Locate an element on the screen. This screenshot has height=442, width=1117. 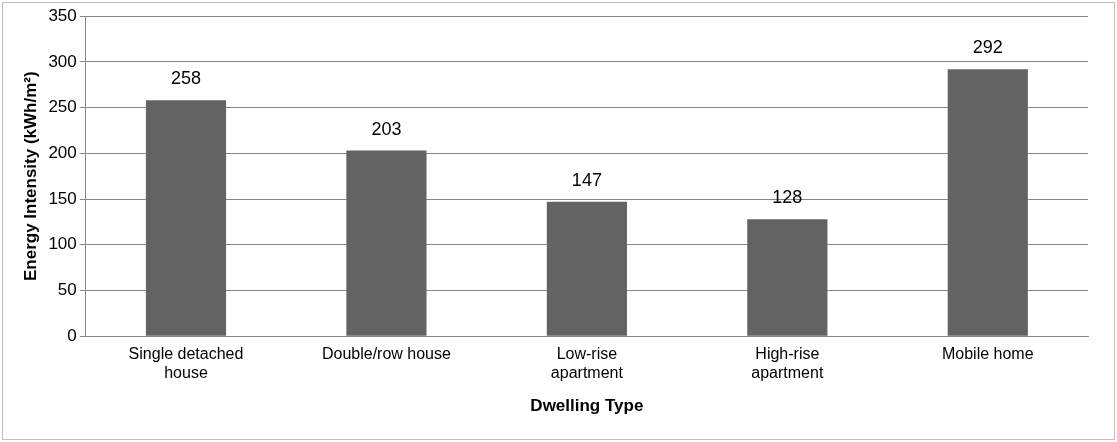
data-label: 147 is located at coordinates (586, 179).